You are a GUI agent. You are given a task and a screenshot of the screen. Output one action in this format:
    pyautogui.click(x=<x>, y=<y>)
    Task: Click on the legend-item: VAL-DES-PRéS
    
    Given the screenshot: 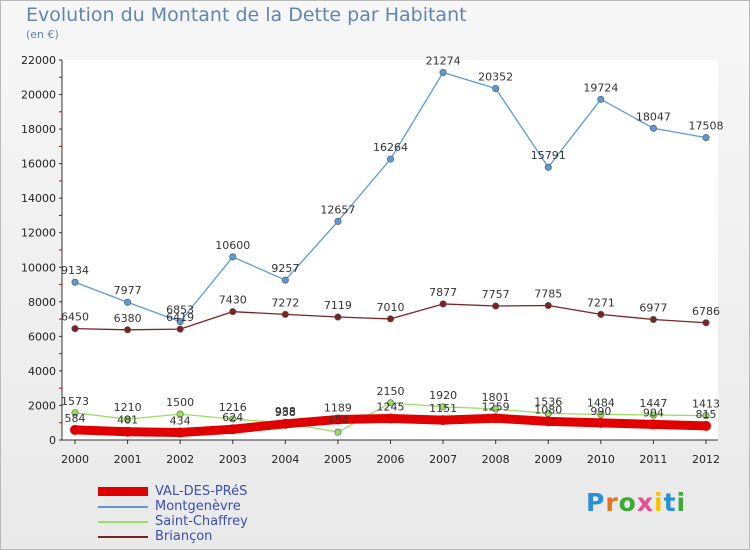 What is the action you would take?
    pyautogui.click(x=173, y=491)
    